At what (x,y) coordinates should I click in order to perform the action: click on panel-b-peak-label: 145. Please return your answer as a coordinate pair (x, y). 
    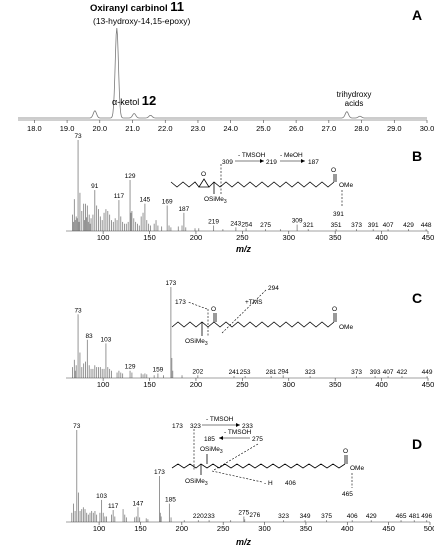
    Looking at the image, I should click on (144, 200).